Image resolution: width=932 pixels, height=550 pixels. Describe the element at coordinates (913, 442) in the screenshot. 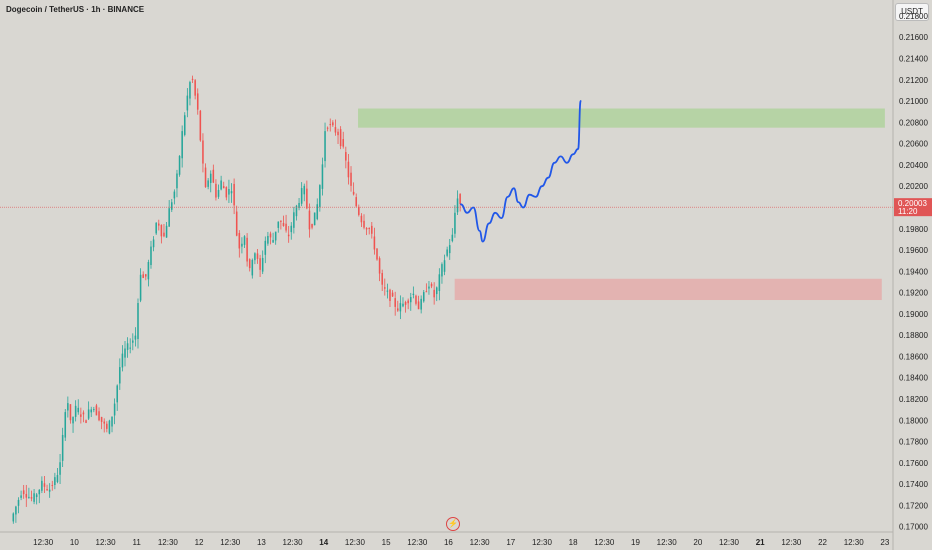

I see `price-tick-label: 0.17800` at that location.